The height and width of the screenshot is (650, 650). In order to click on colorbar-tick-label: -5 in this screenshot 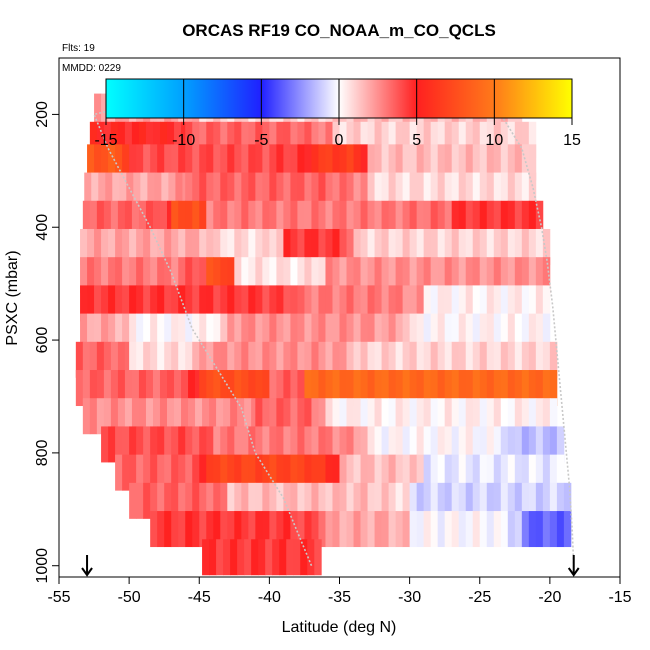, I will do `click(261, 140)`.